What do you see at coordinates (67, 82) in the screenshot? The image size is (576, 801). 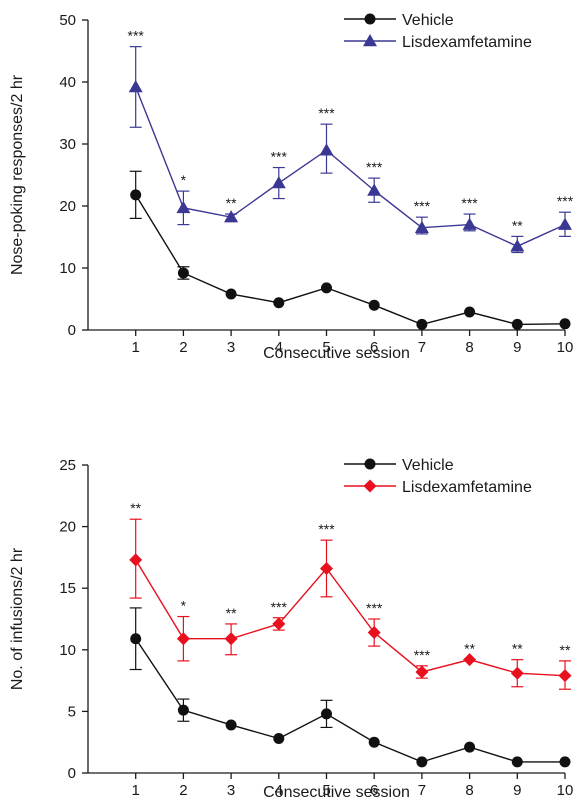 I see `y-tick-label: 40` at bounding box center [67, 82].